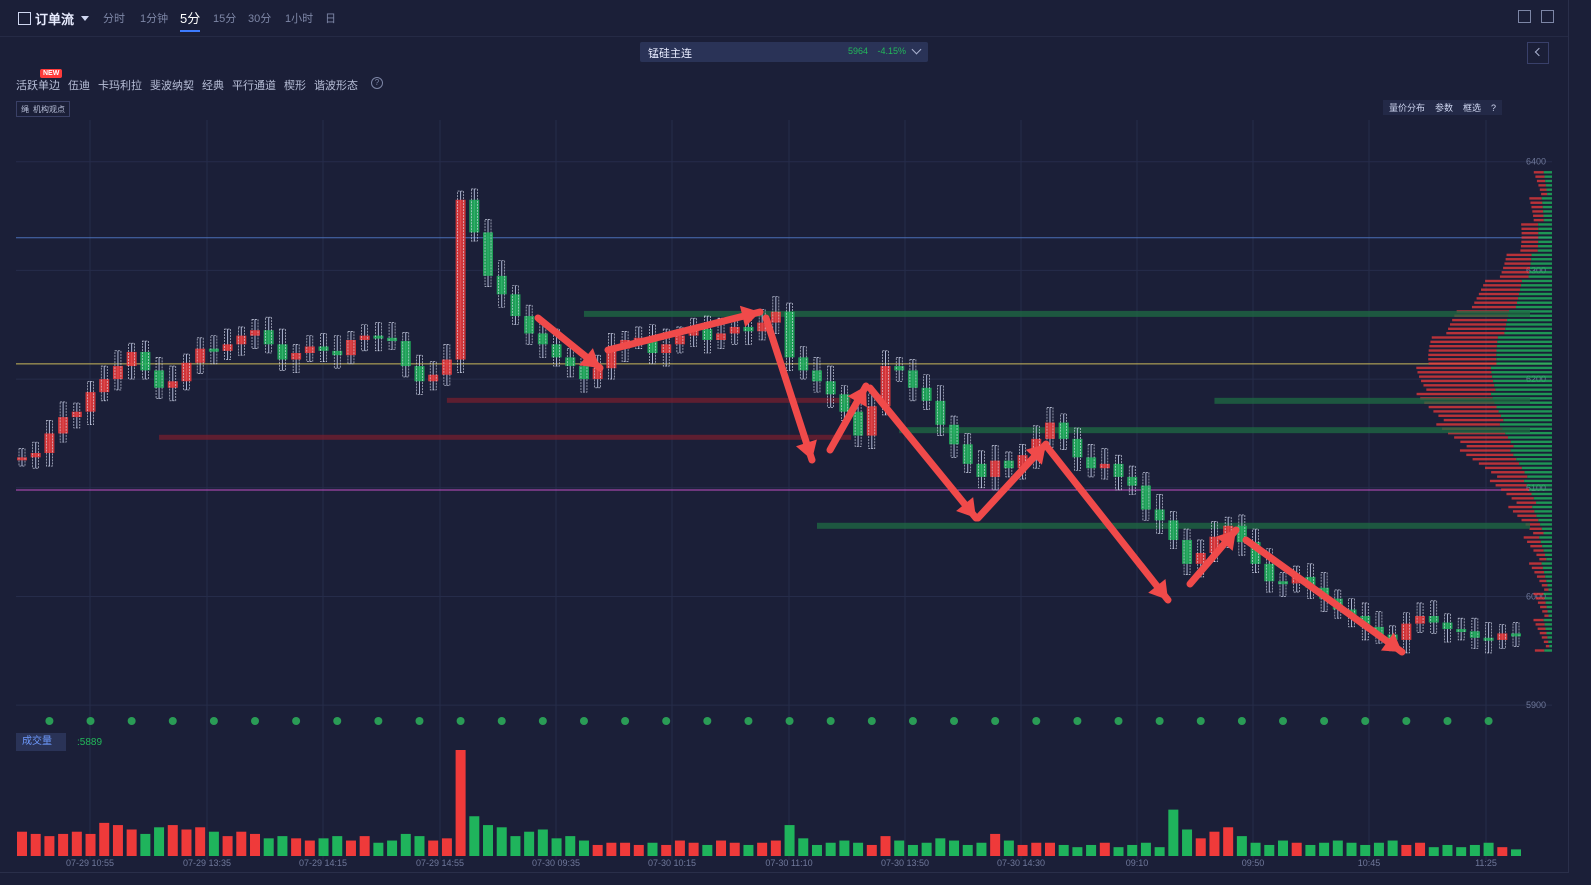 The width and height of the screenshot is (1591, 885). Describe the element at coordinates (1536, 162) in the screenshot. I see `price-tick-label: 6400` at that location.